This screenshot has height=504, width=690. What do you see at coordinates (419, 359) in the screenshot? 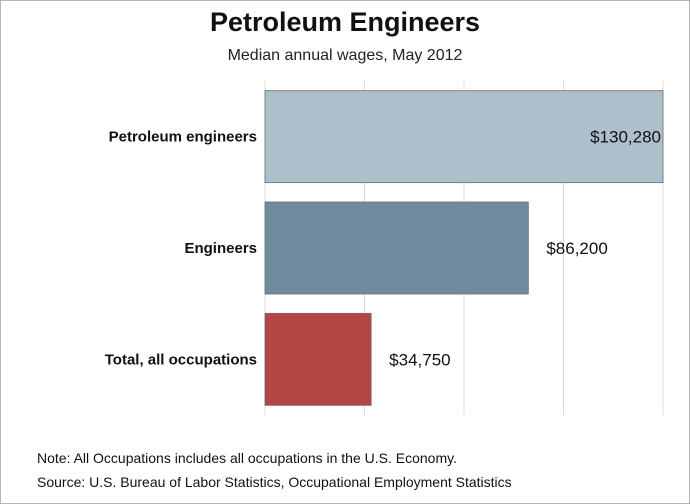
I see `value-label: $34,750` at bounding box center [419, 359].